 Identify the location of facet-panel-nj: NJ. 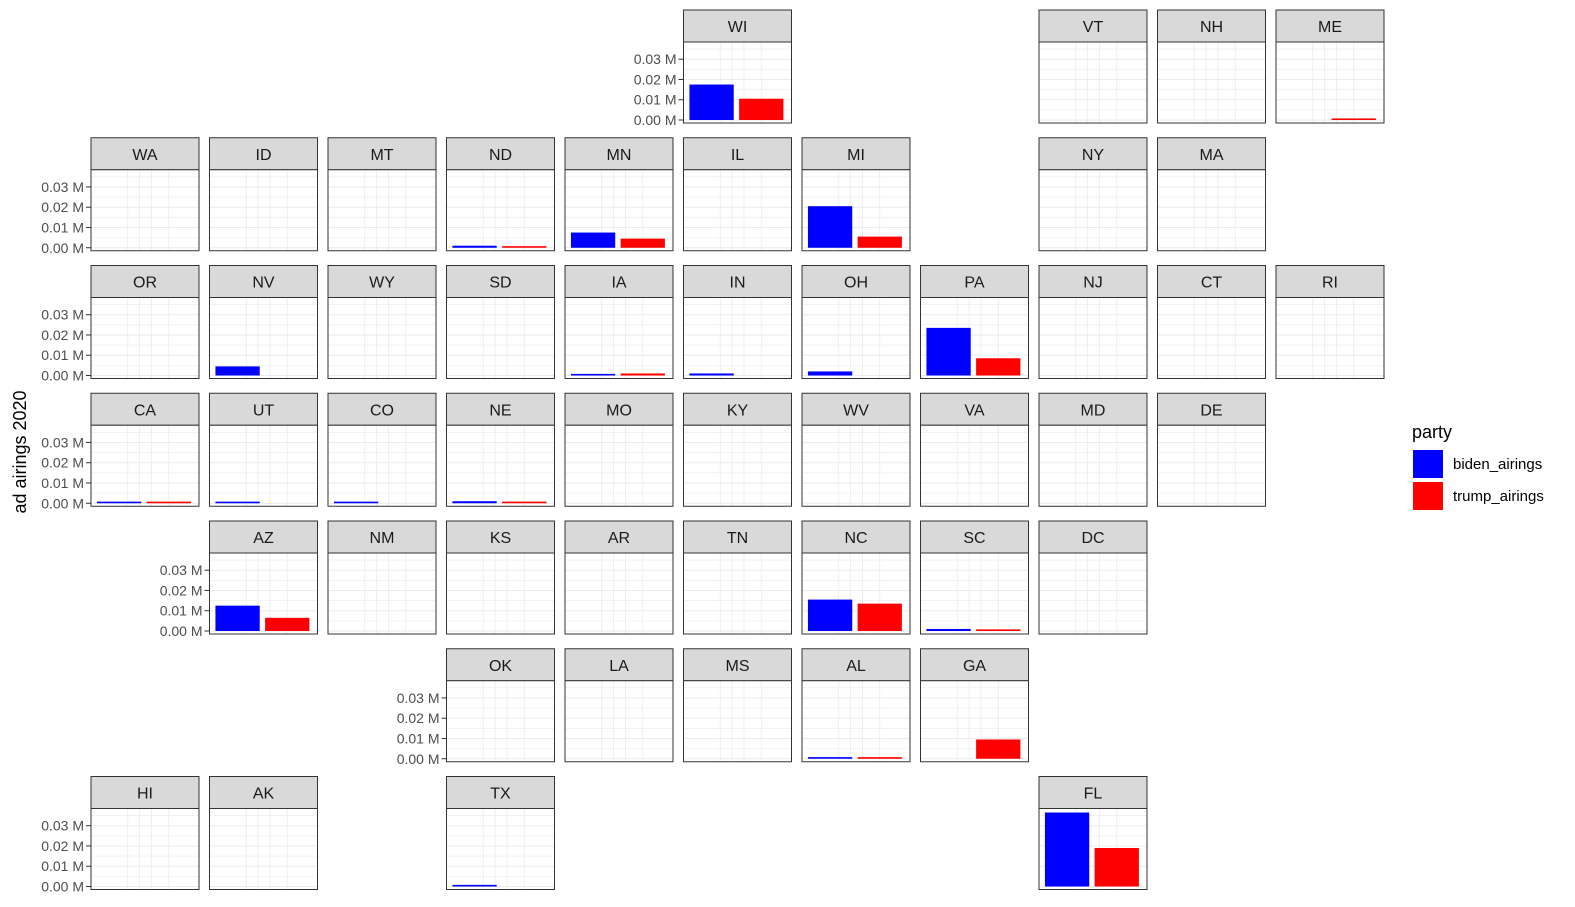
(1093, 322).